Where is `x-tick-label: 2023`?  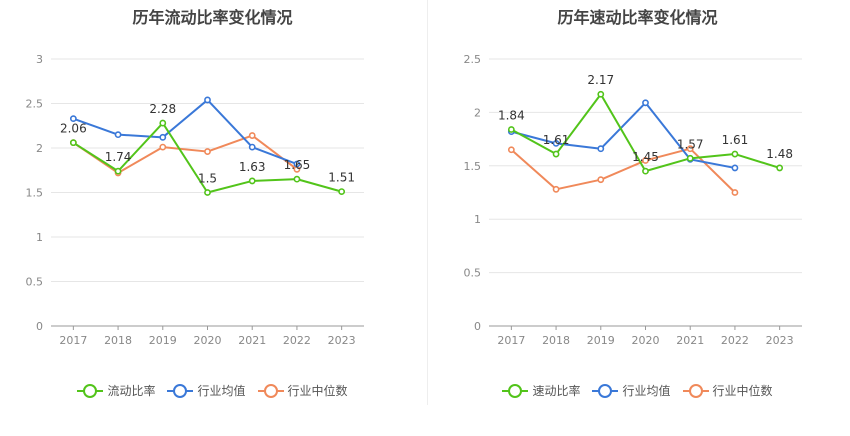
x-tick-label: 2023 is located at coordinates (342, 340).